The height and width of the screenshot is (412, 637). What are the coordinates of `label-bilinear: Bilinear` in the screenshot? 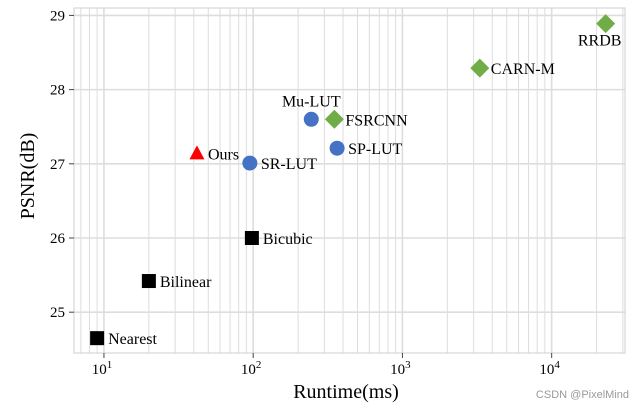 It's located at (186, 282).